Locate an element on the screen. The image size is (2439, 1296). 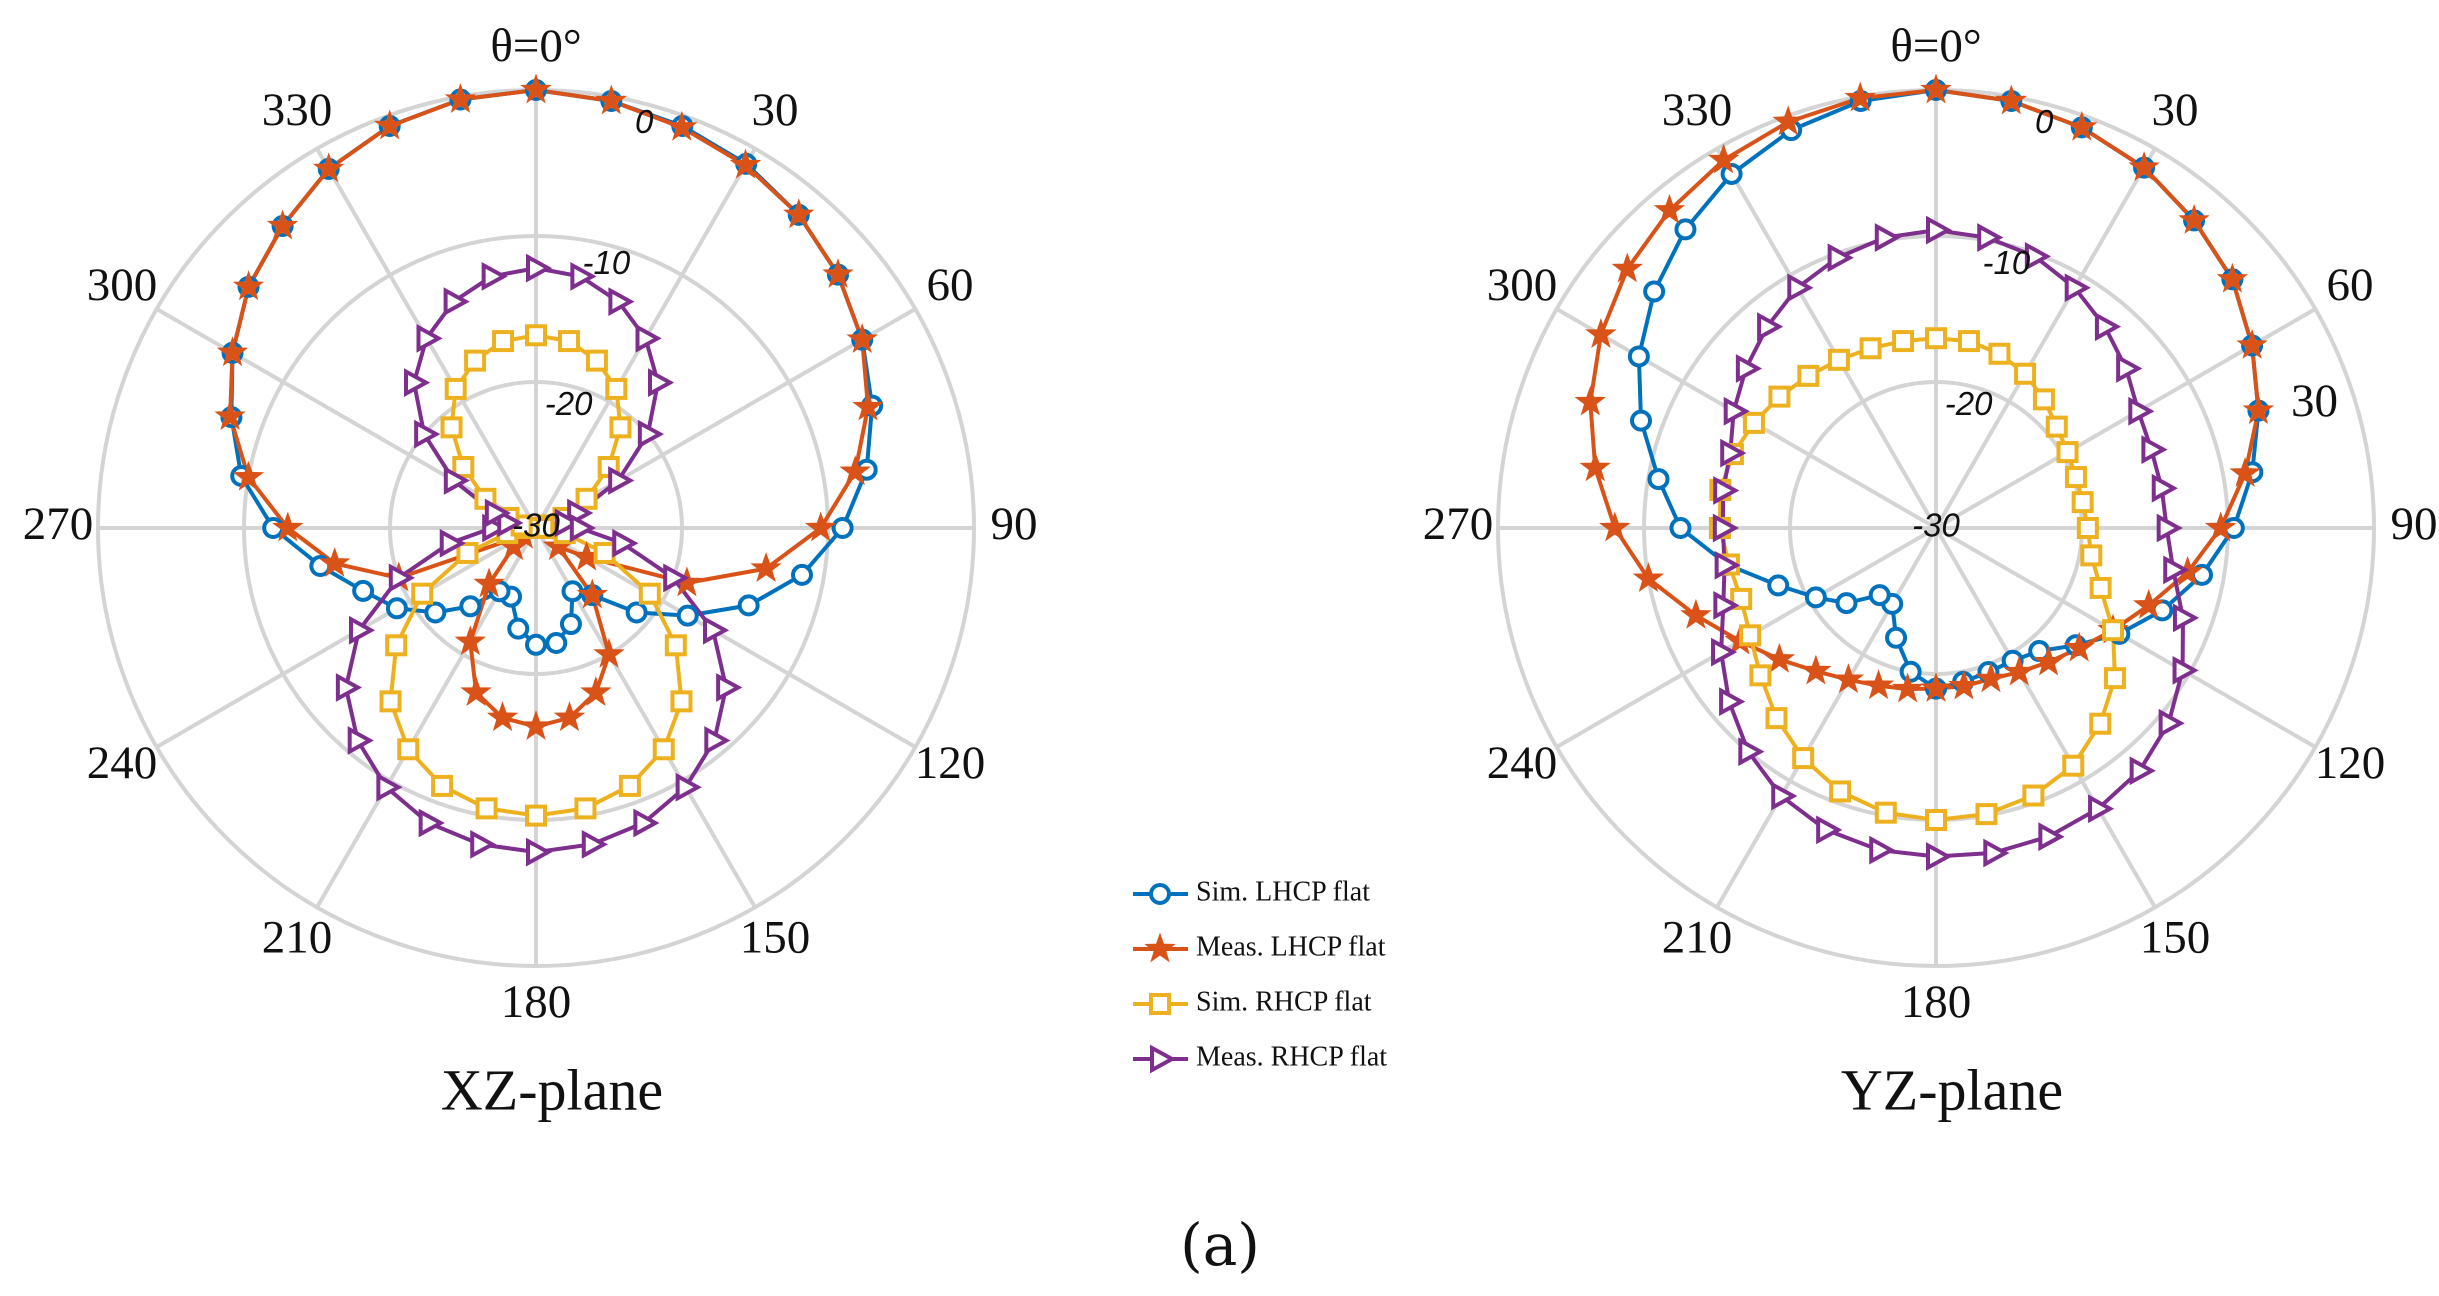
theta-tick-label: 180 is located at coordinates (1936, 1002).